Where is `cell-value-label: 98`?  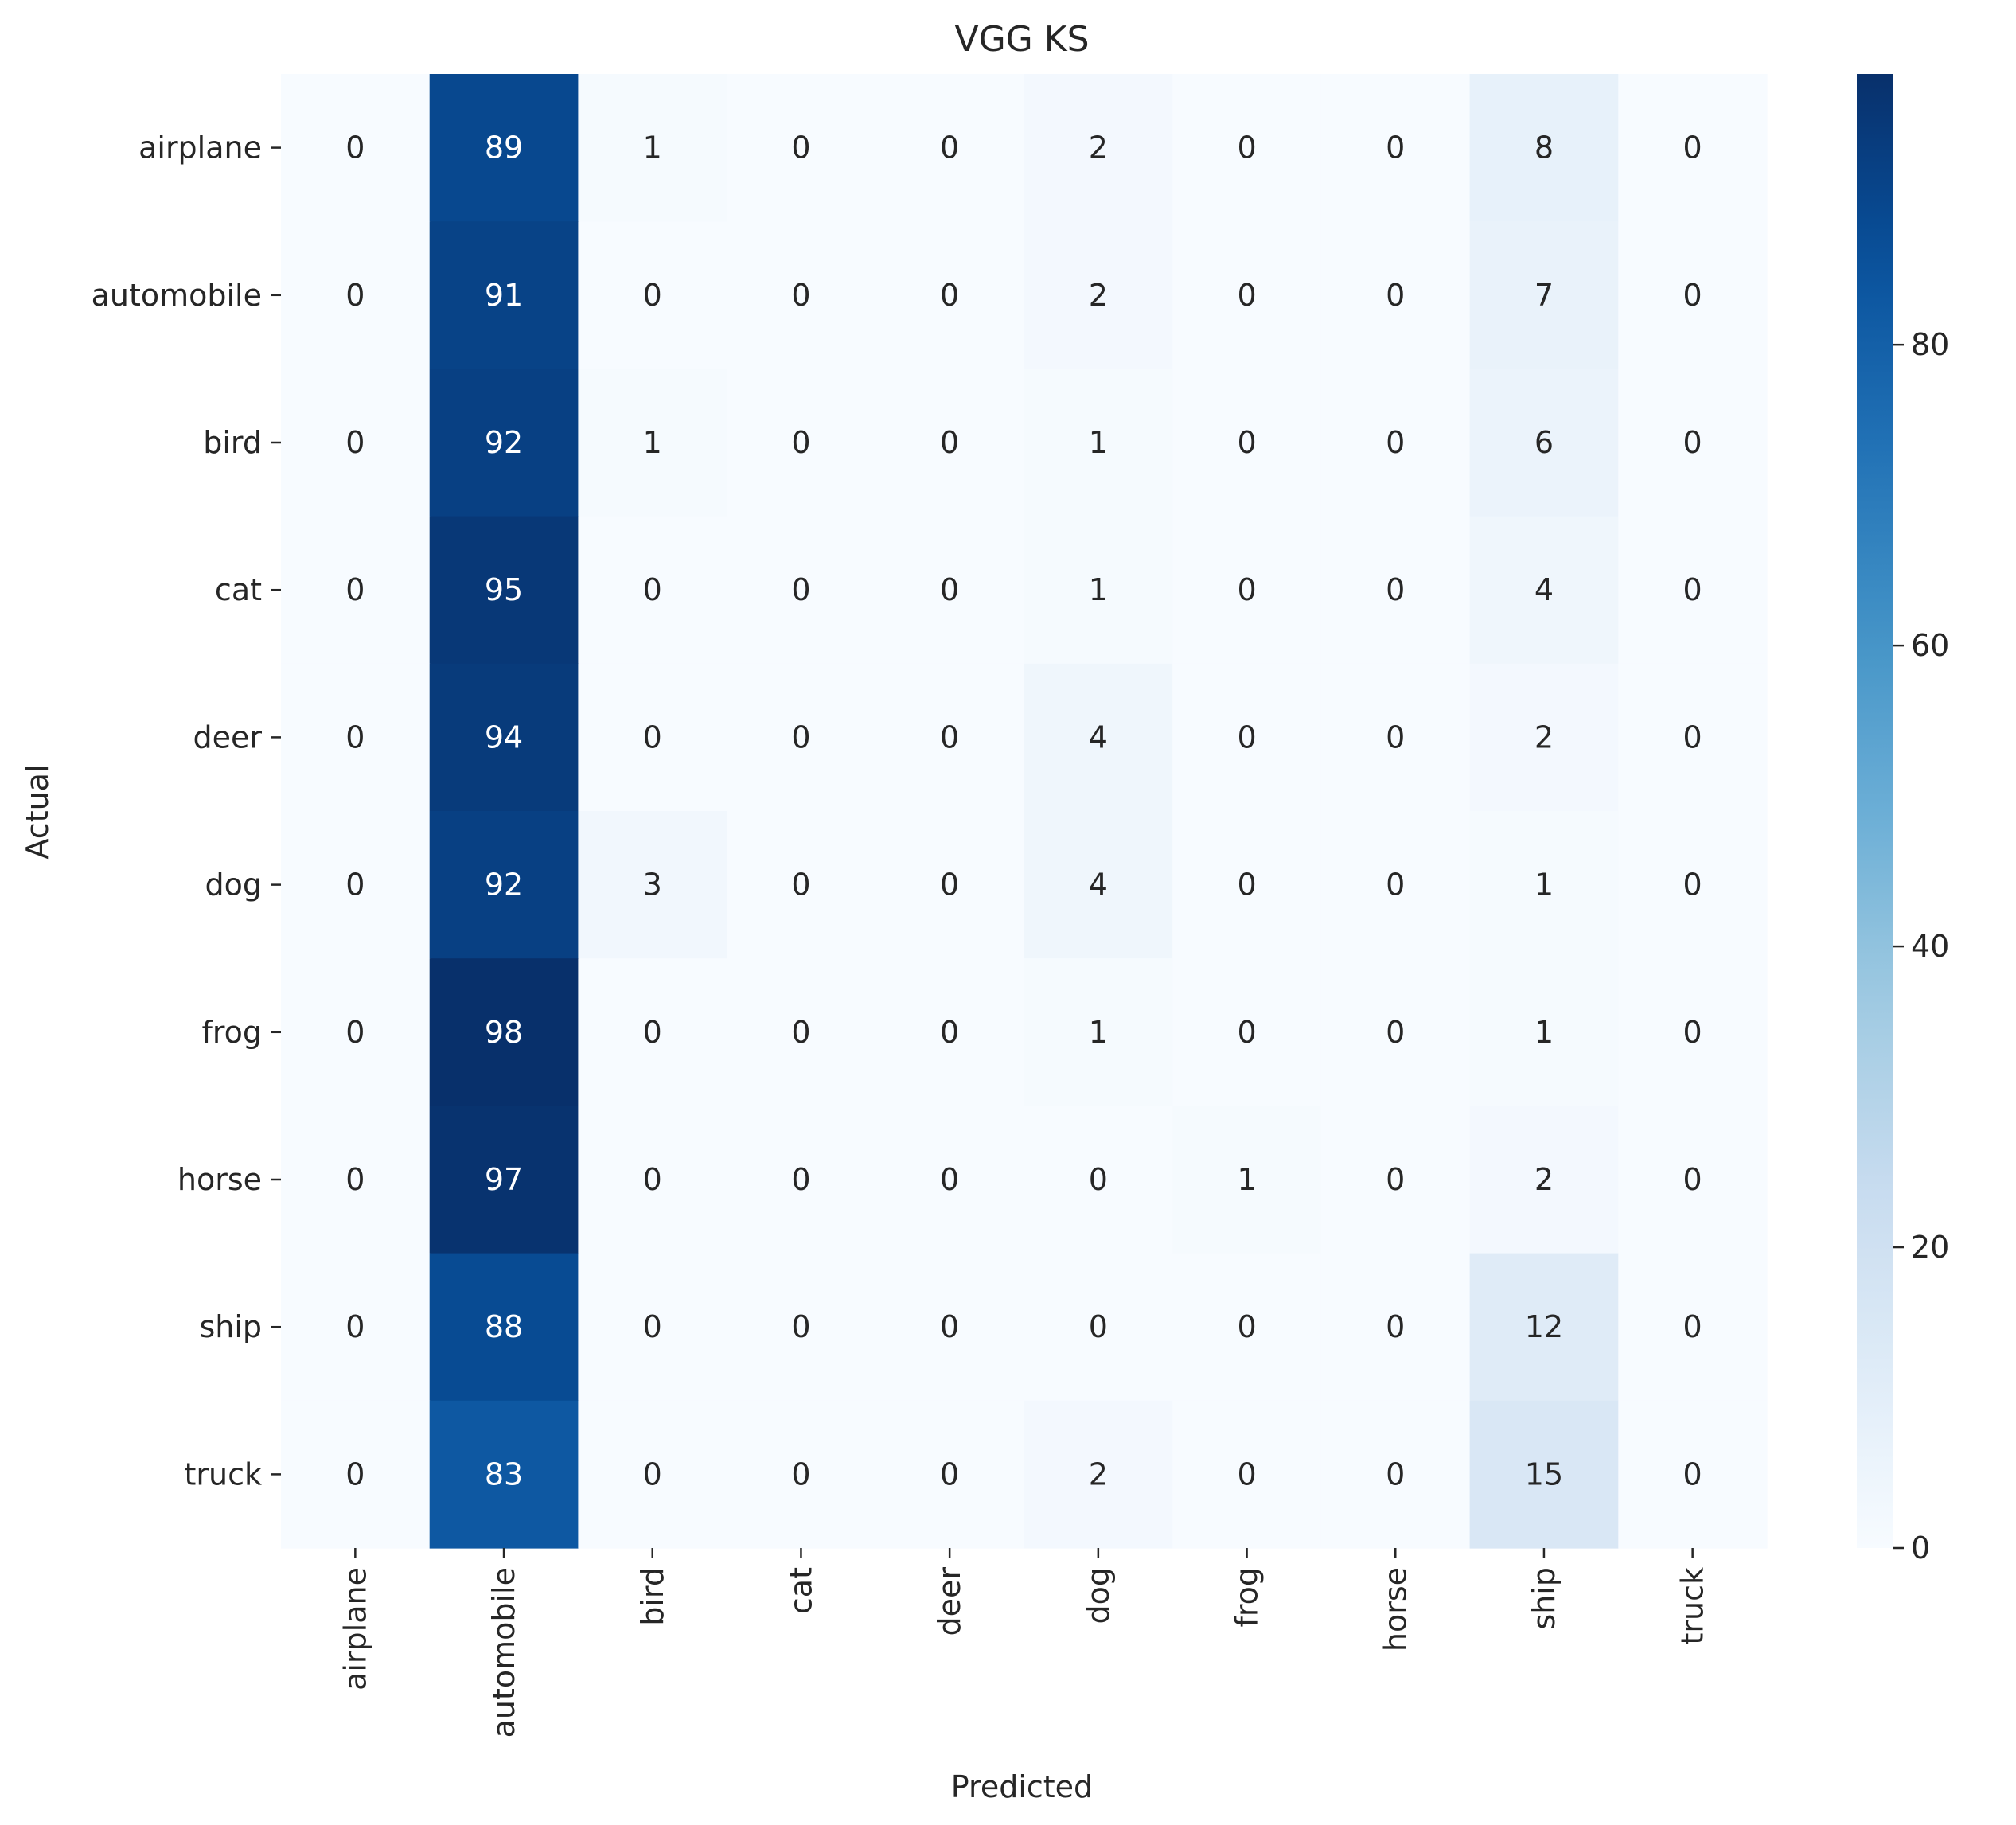 cell-value-label: 98 is located at coordinates (504, 1032).